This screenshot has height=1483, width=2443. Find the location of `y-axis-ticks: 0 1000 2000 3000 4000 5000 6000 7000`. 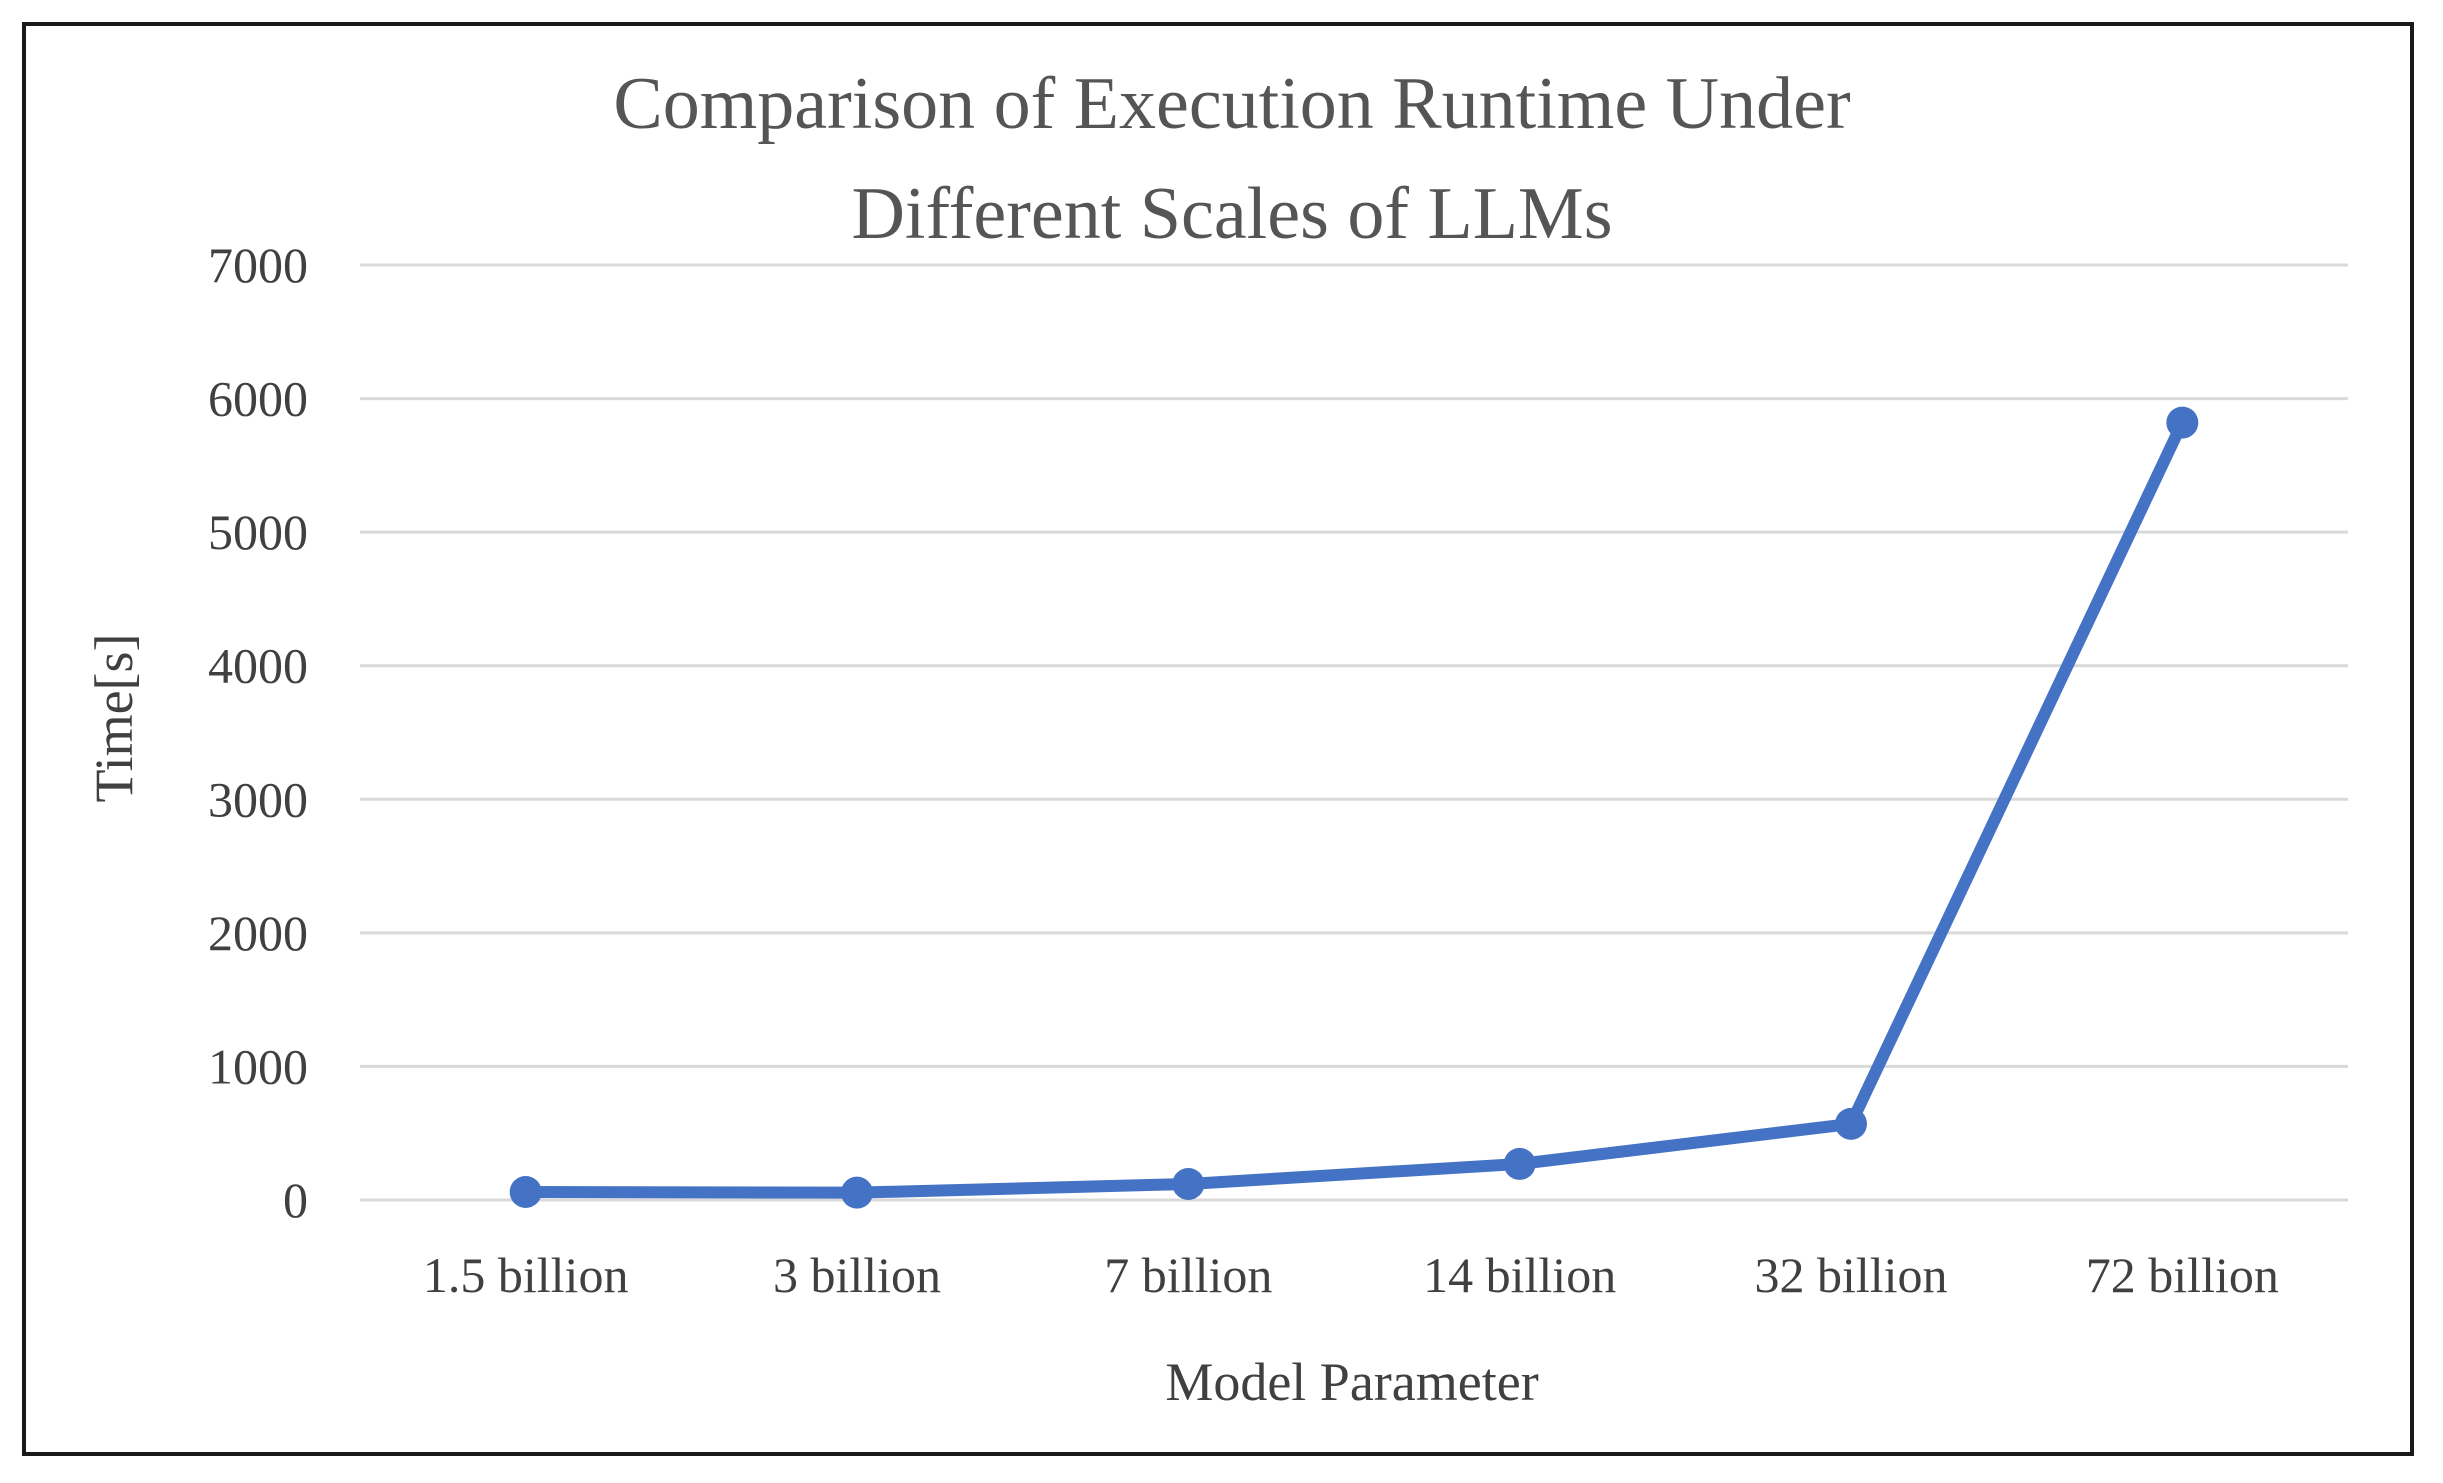

y-axis-ticks: 0 1000 2000 3000 4000 5000 6000 7000 is located at coordinates (258, 732).